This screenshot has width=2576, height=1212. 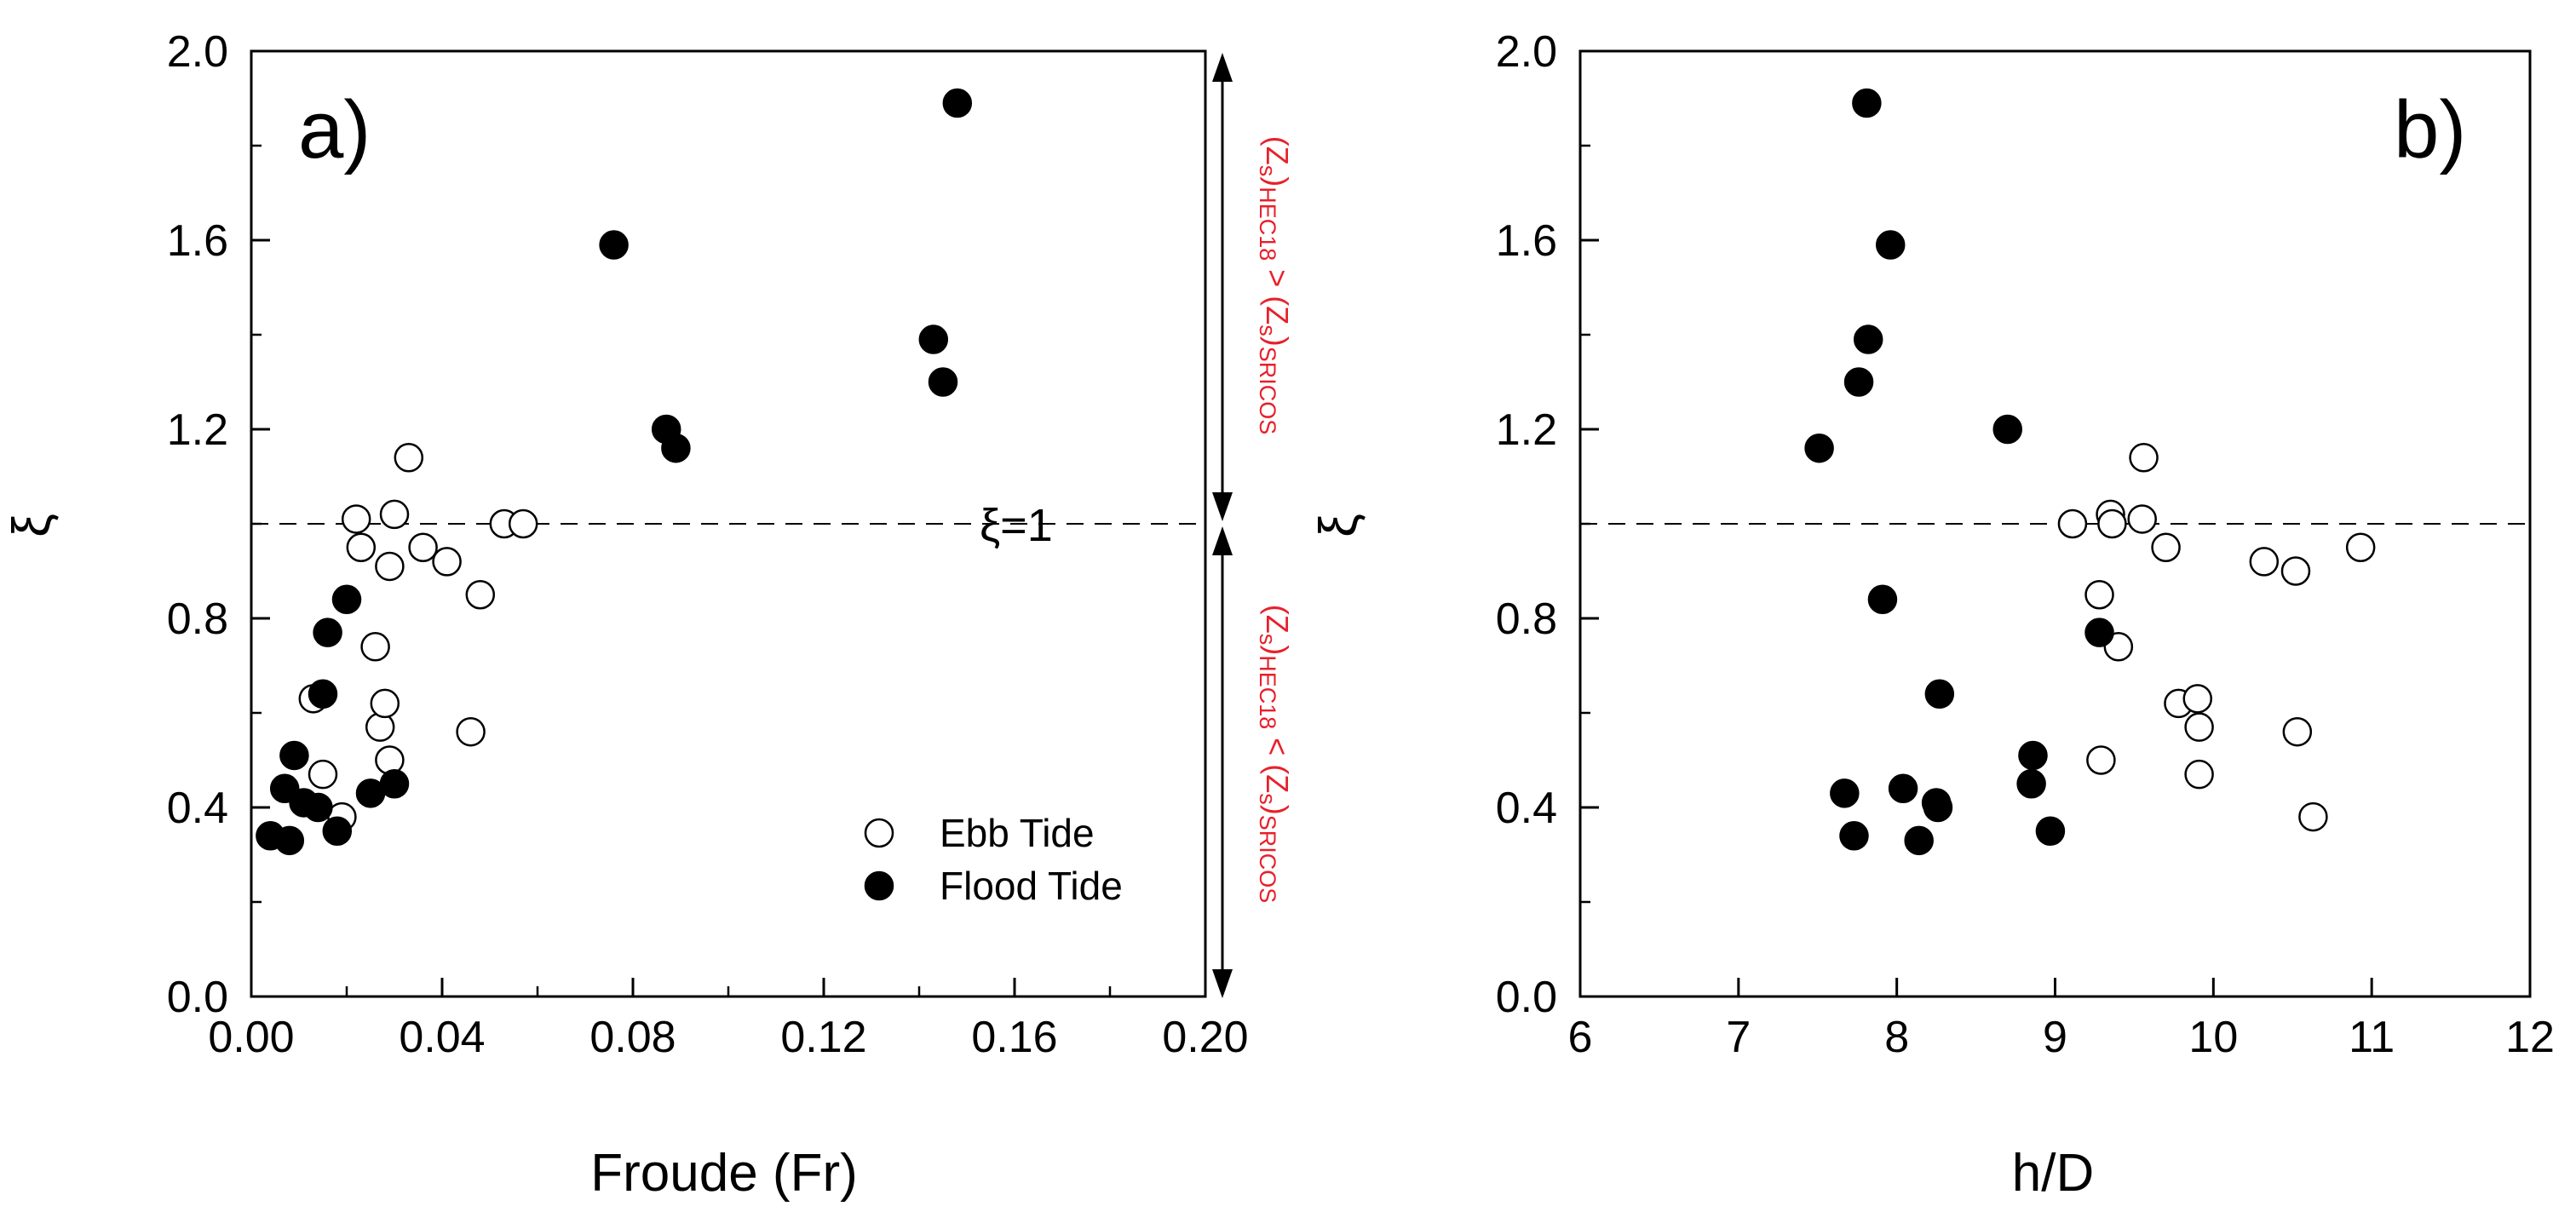 What do you see at coordinates (442, 1037) in the screenshot?
I see `x-tick-label: 0.04` at bounding box center [442, 1037].